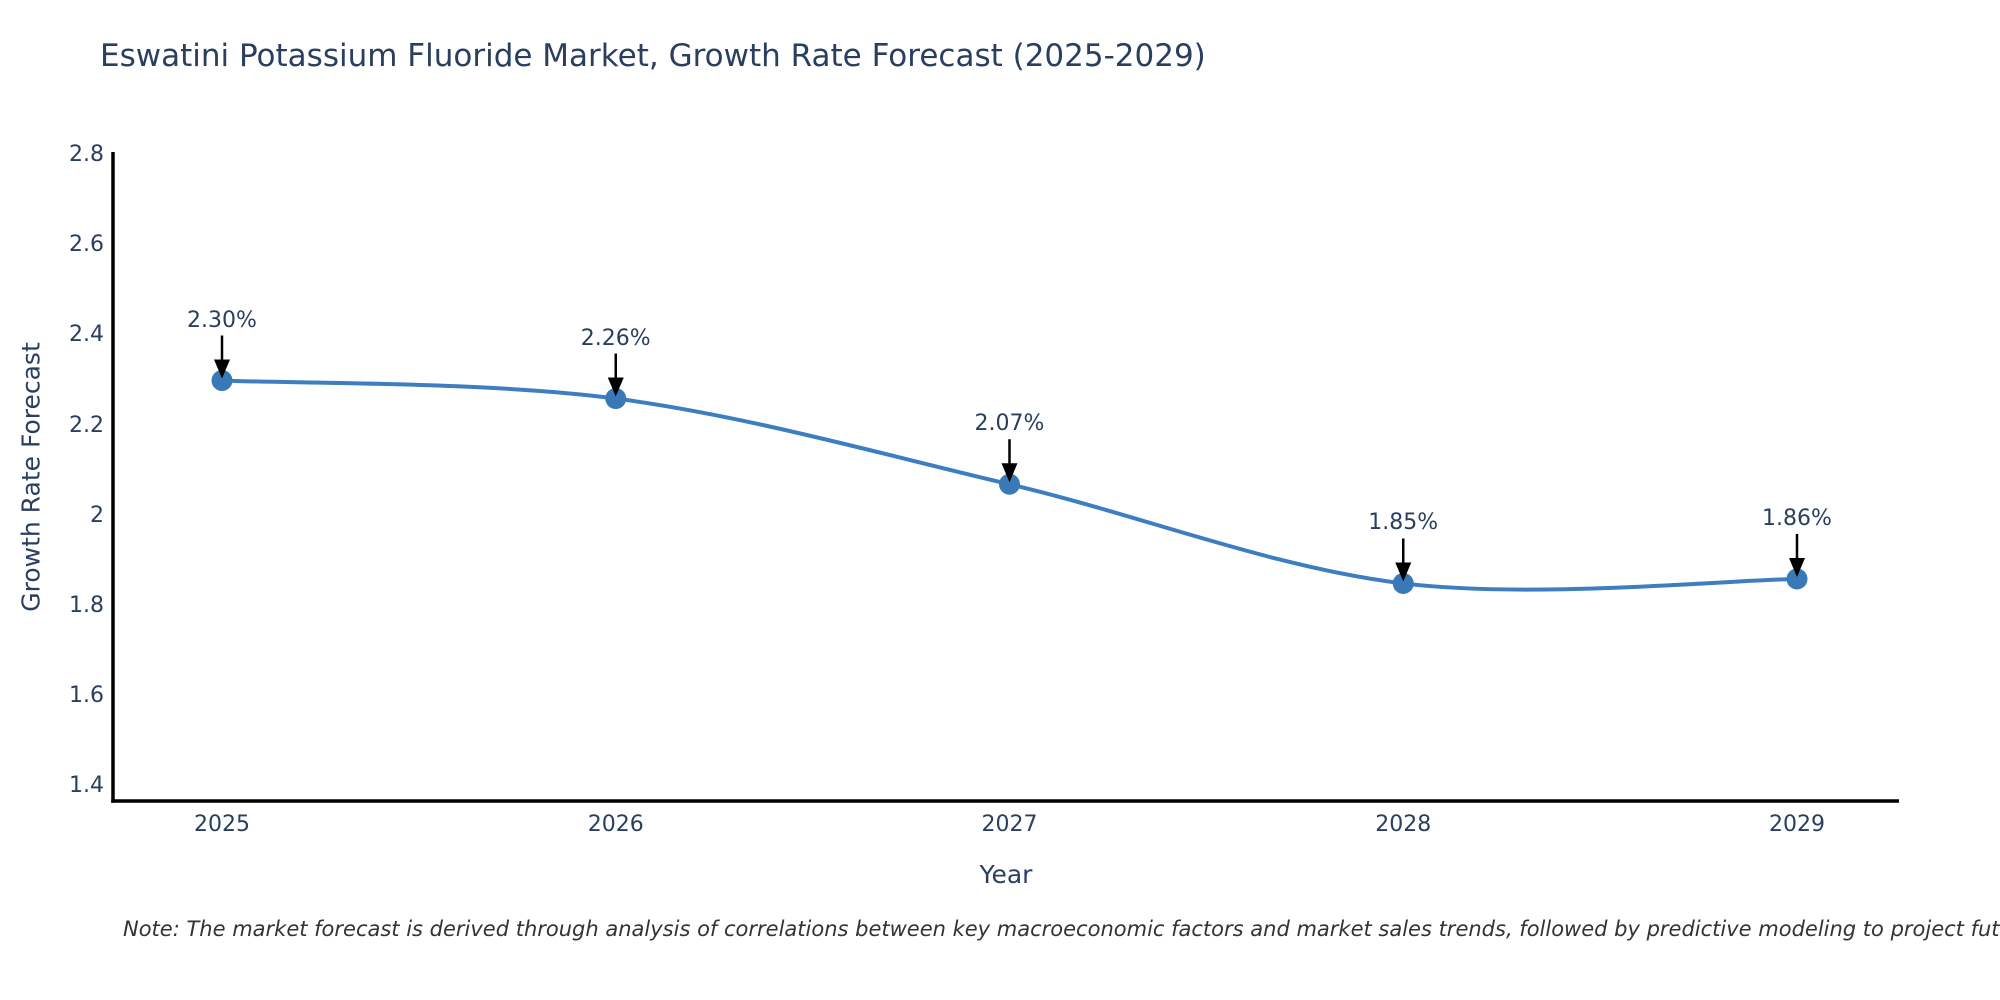 The image size is (2000, 1000). Describe the element at coordinates (222, 824) in the screenshot. I see `x-tick-label-2025: 2025` at that location.